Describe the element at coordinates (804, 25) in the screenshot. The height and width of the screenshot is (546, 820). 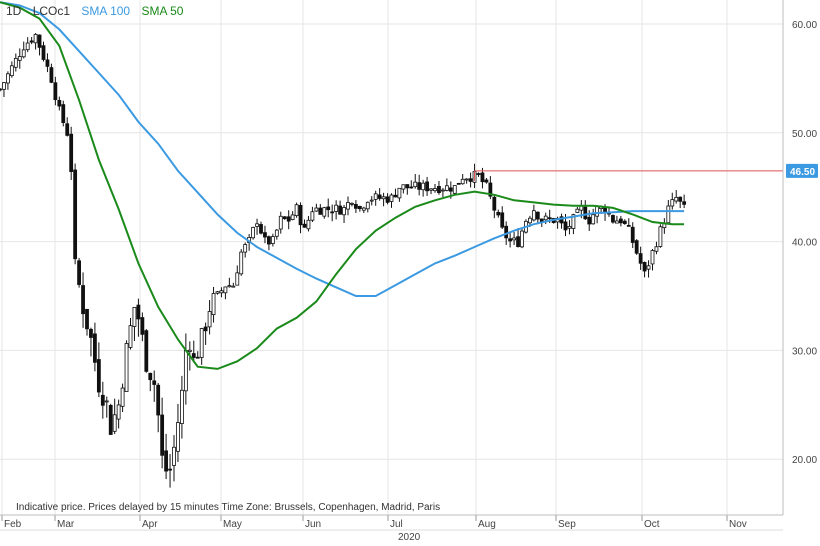
I see `y-tick-label: 60.00` at that location.